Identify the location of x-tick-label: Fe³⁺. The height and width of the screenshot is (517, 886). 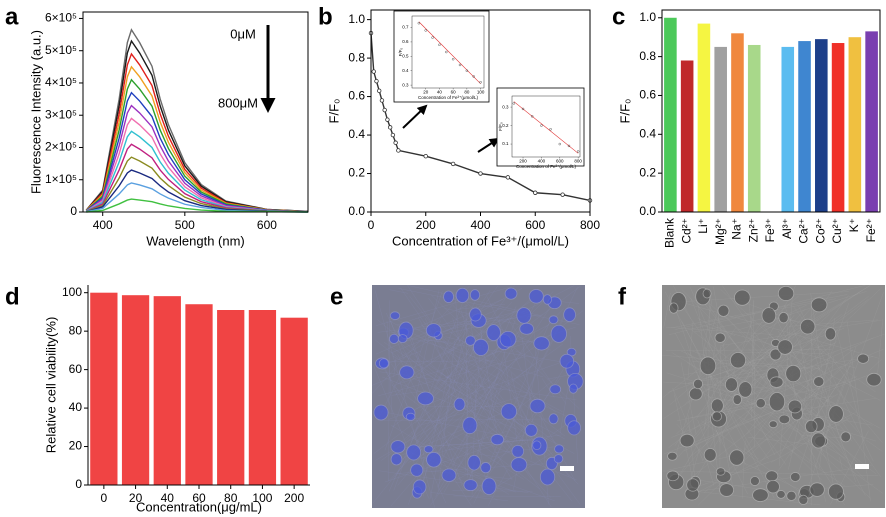
(770, 230).